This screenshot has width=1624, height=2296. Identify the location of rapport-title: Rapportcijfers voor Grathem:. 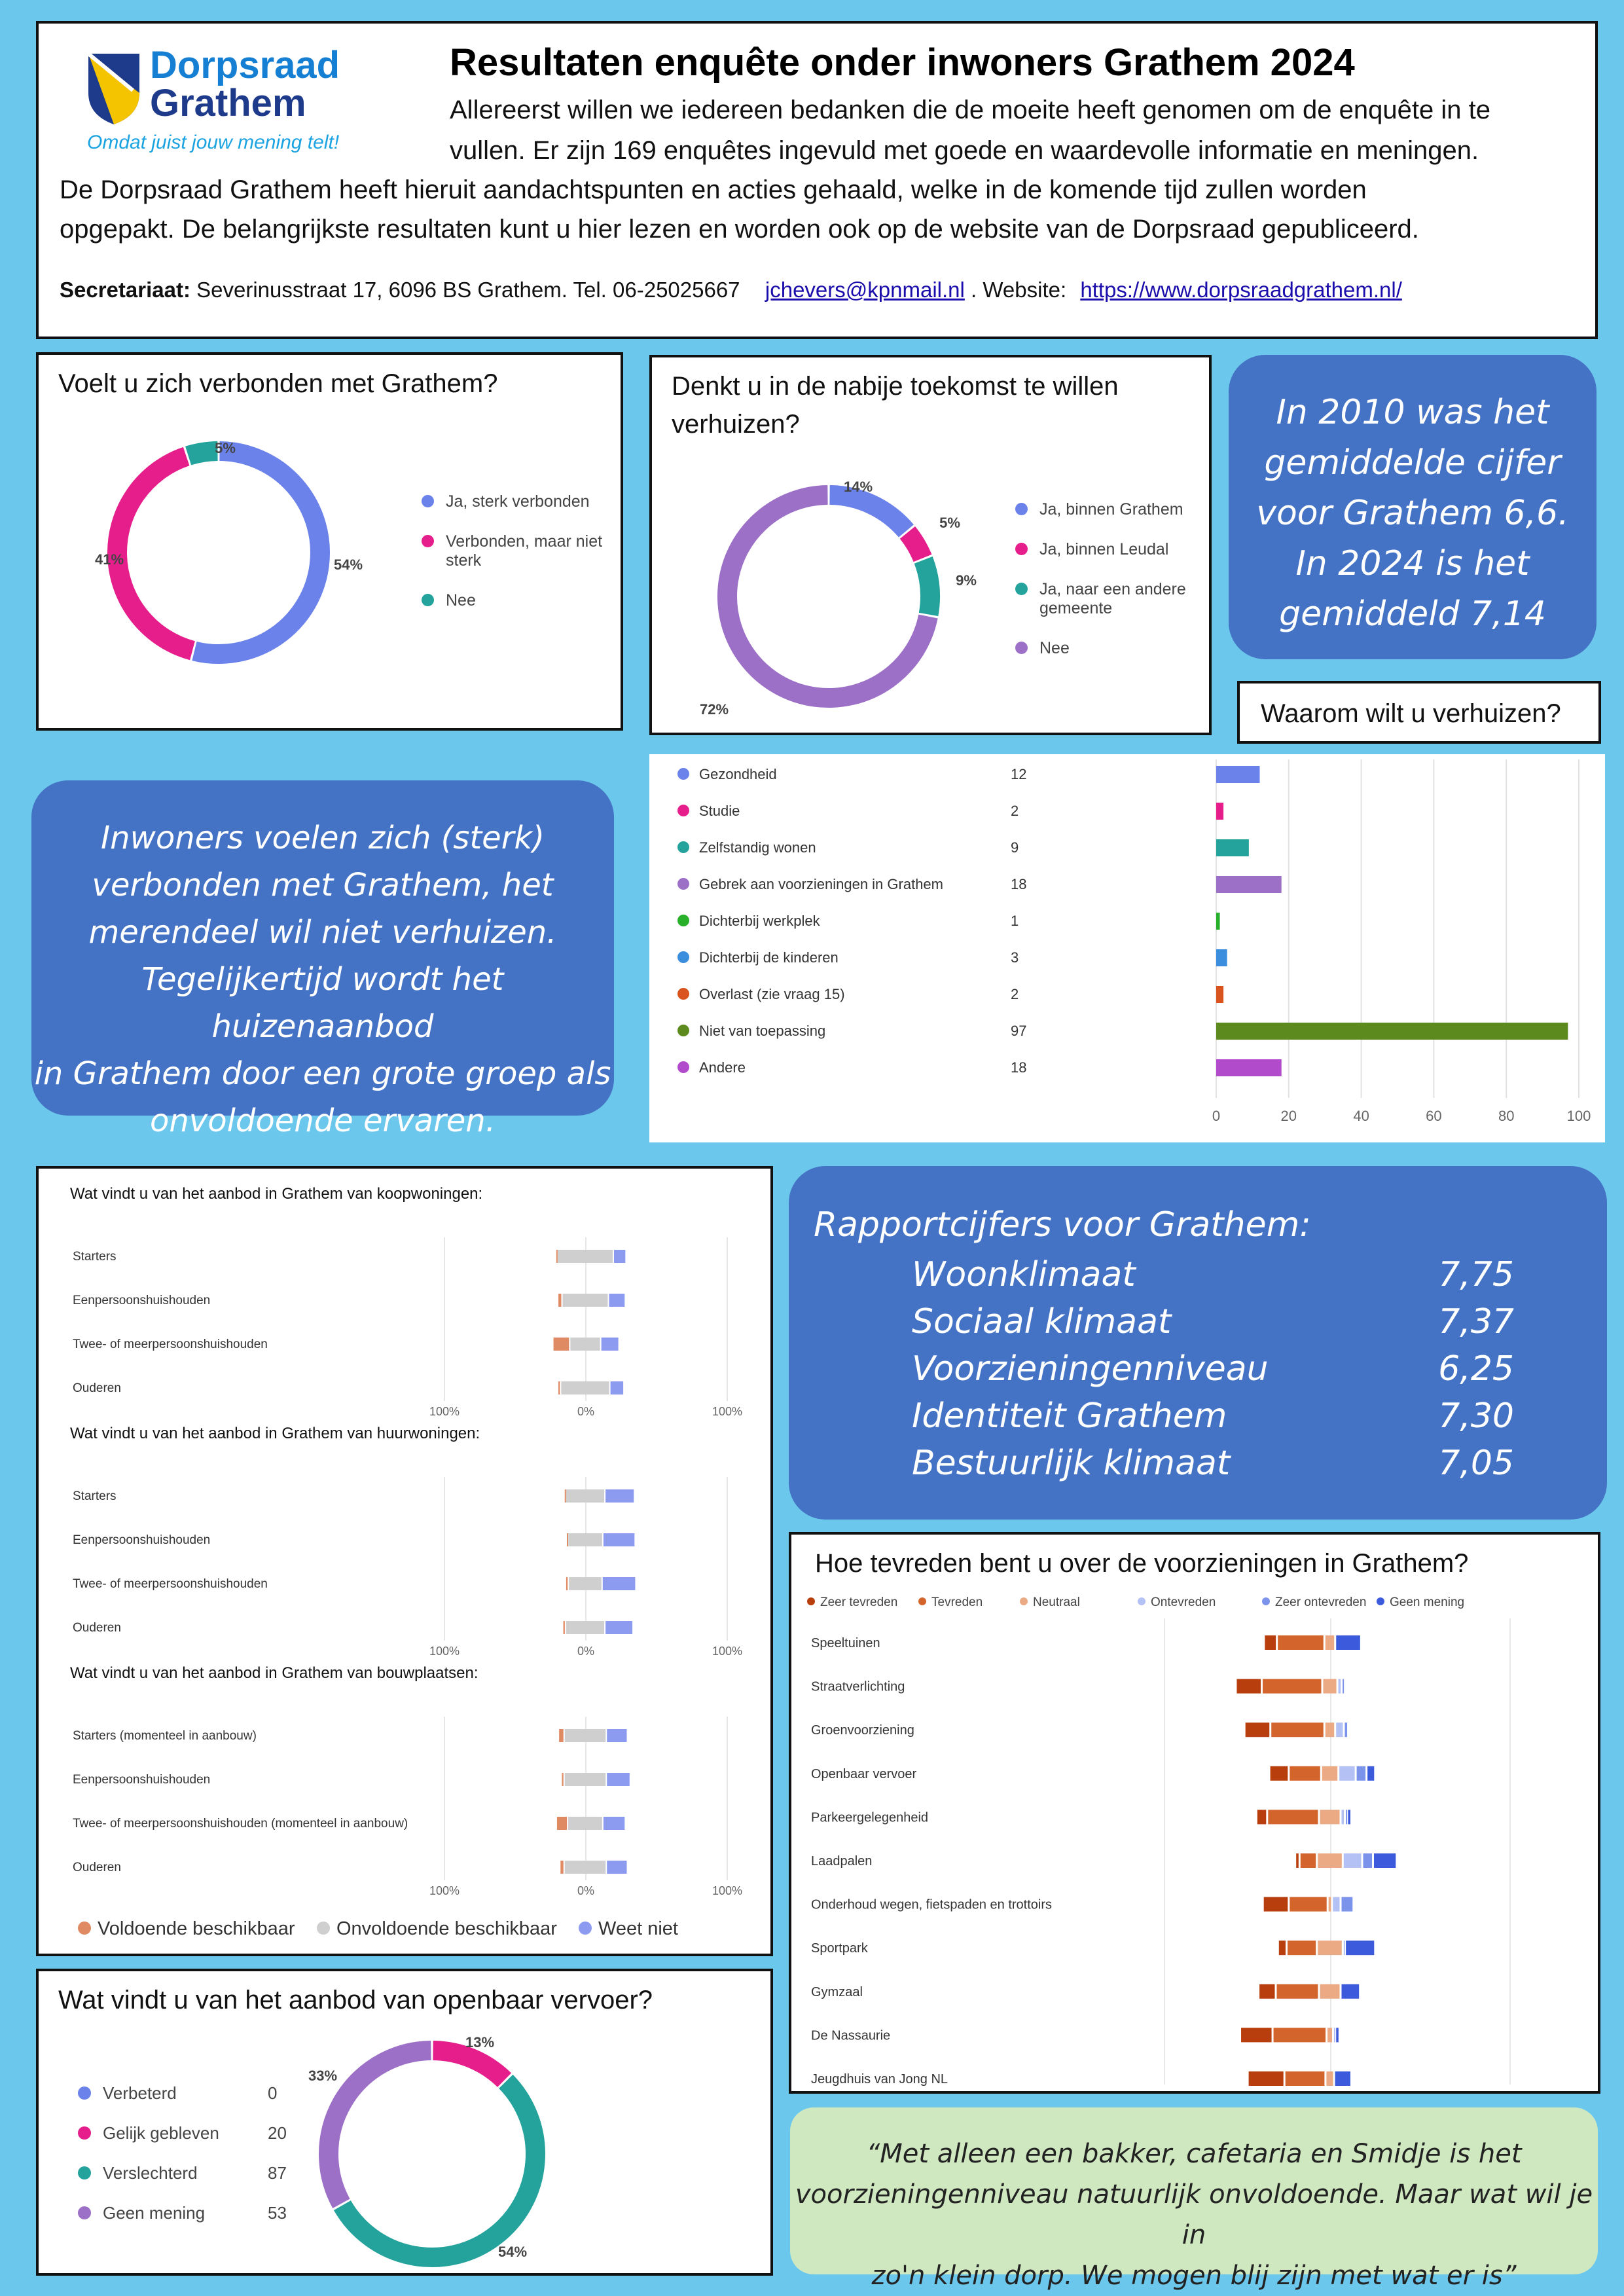
(1062, 1225).